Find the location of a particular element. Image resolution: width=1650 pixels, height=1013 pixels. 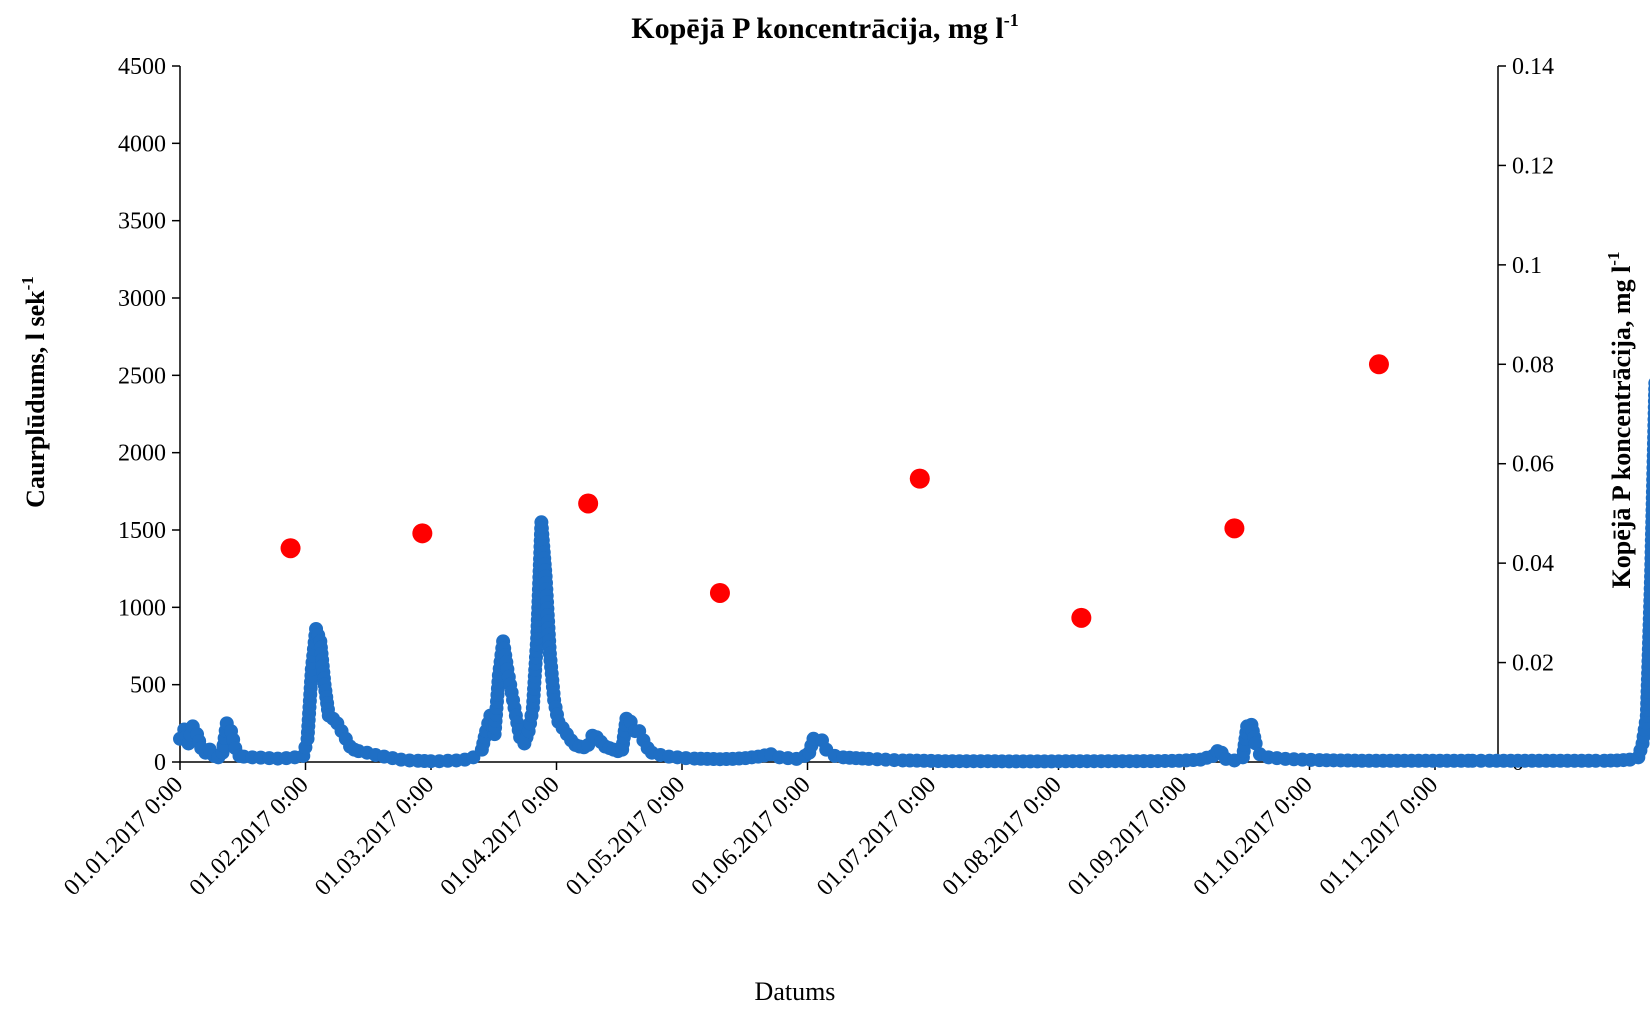

x-tick-label: 01.10.2017 0:00 is located at coordinates (1253, 836).